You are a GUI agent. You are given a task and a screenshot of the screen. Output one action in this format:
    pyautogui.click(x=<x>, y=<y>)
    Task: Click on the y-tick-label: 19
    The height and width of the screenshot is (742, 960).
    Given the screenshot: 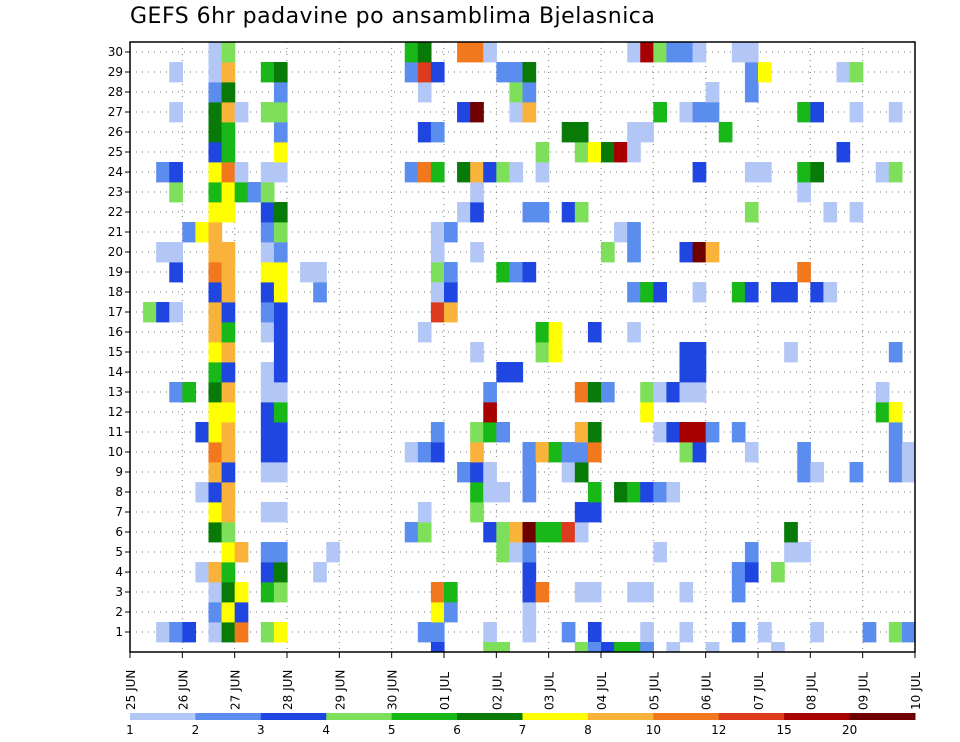 What is the action you would take?
    pyautogui.click(x=115, y=272)
    